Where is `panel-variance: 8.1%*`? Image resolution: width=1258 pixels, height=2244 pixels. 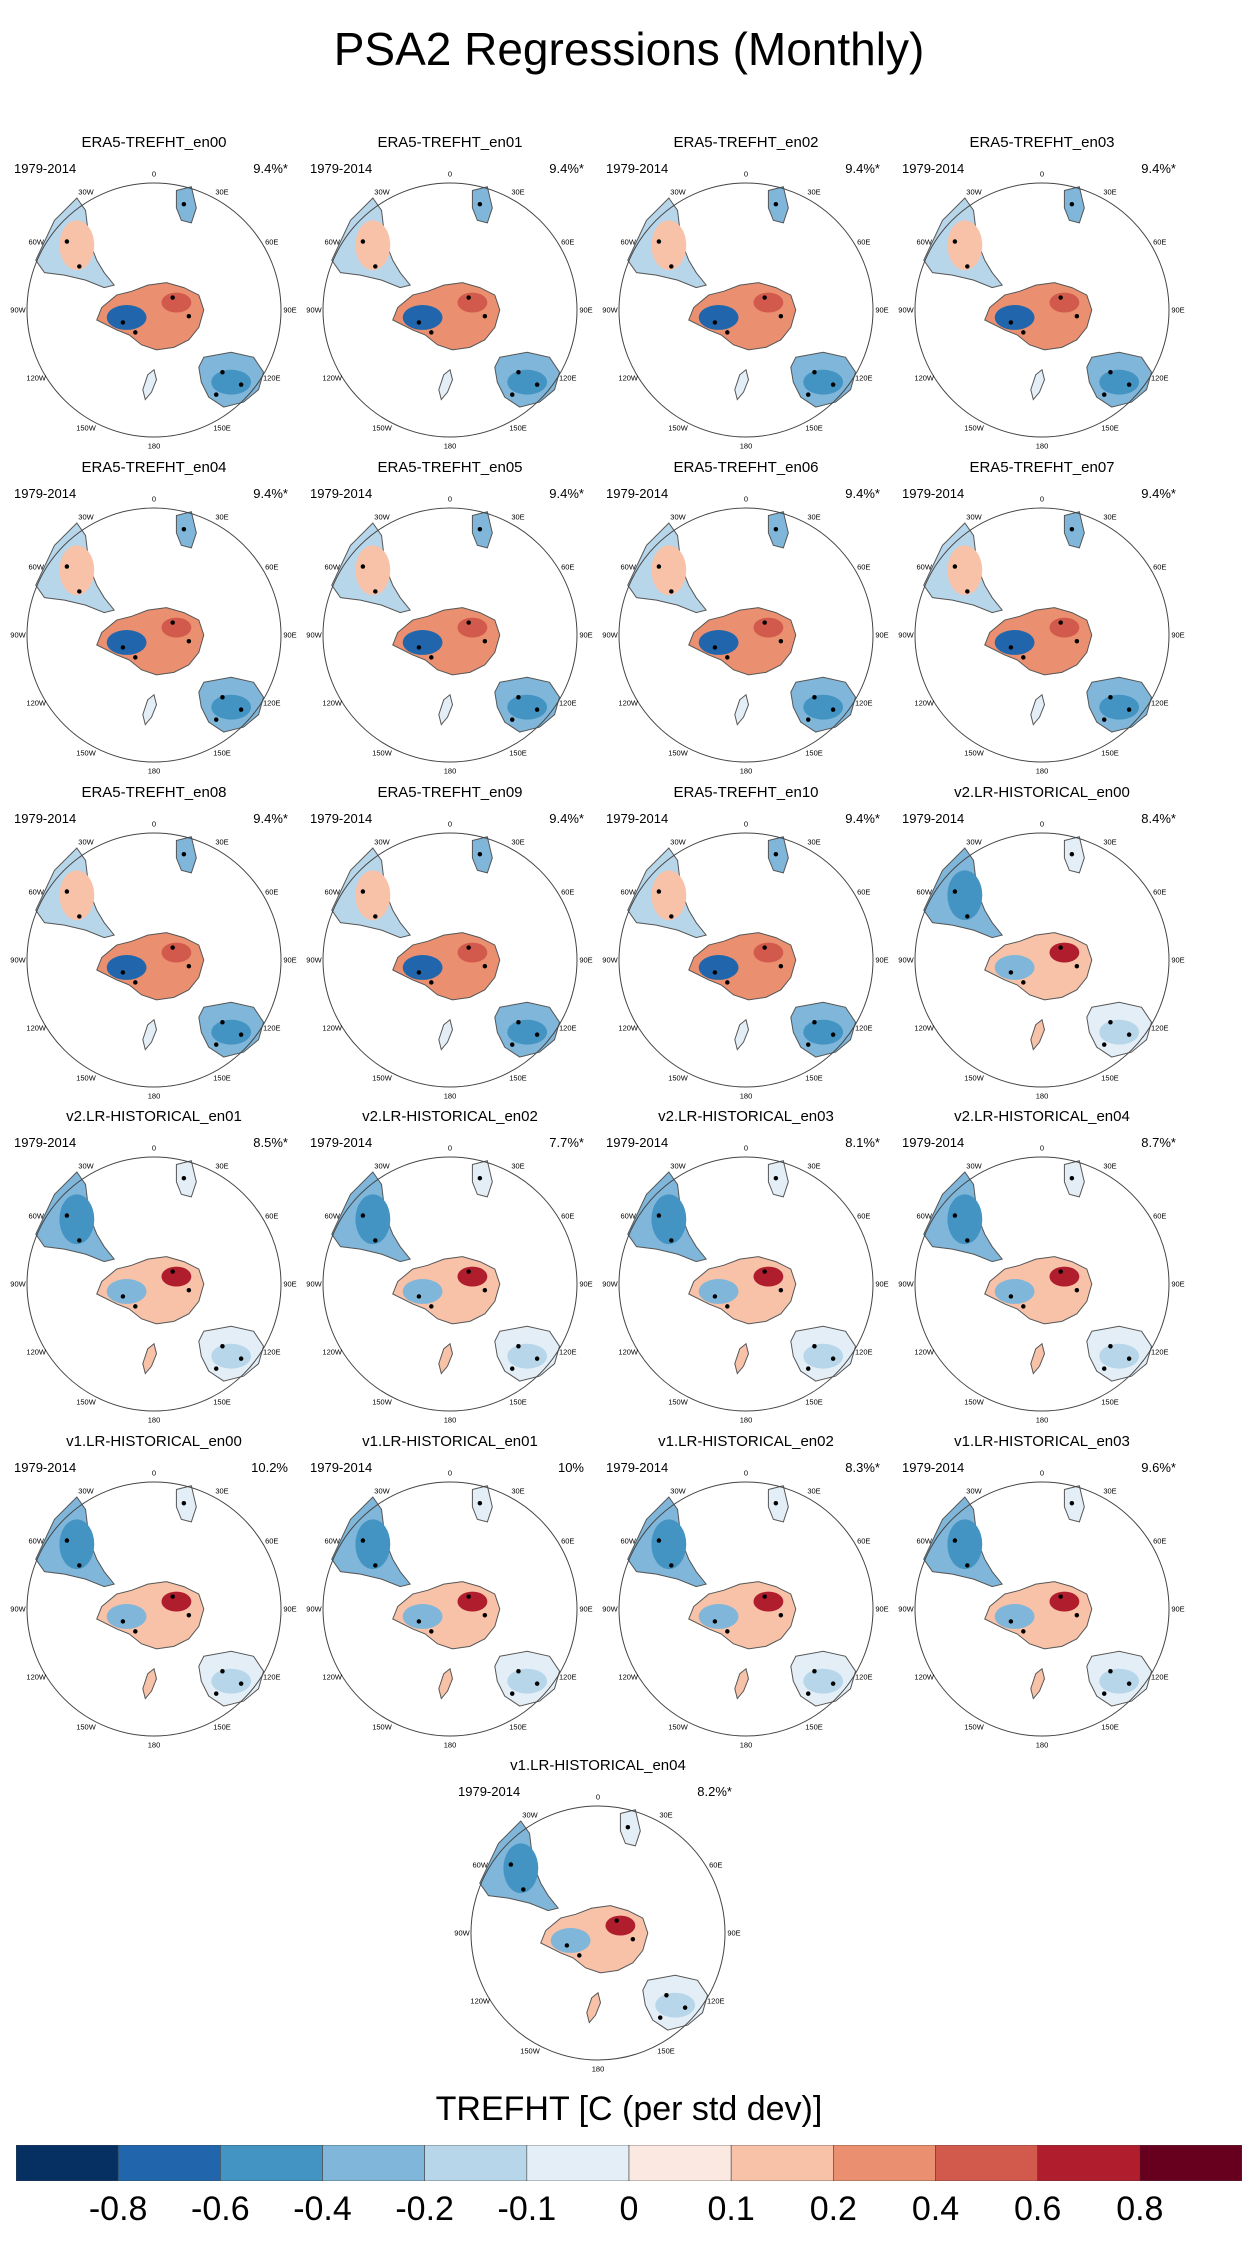
panel-variance: 8.1%* is located at coordinates (862, 1142).